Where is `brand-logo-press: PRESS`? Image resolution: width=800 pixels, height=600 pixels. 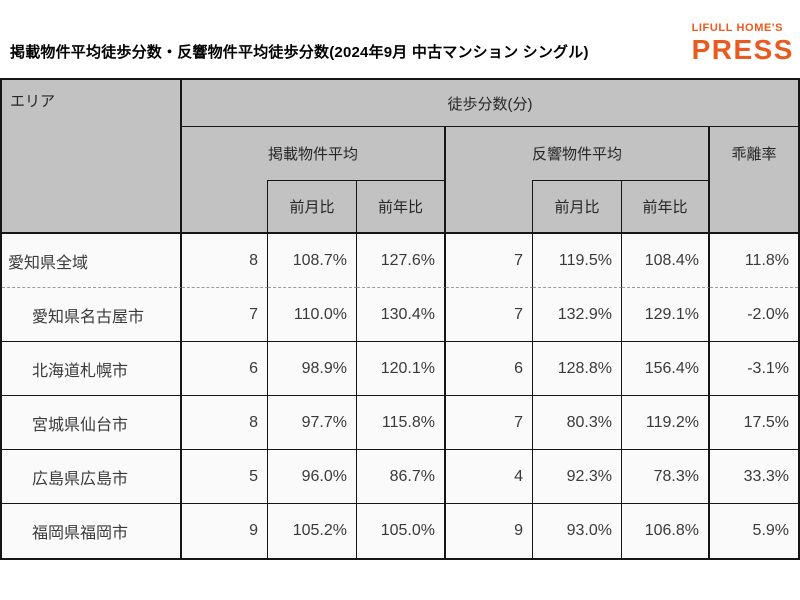
brand-logo-press: PRESS is located at coordinates (742, 49).